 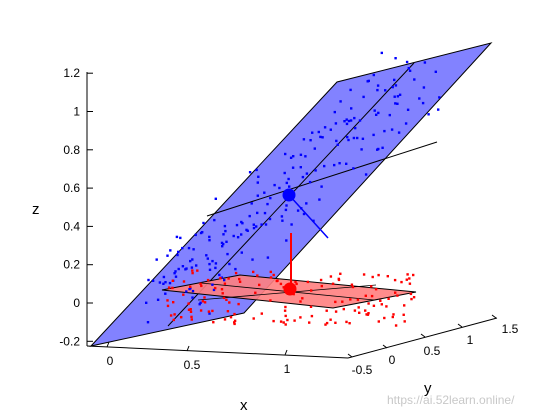 What do you see at coordinates (433, 345) in the screenshot?
I see `y-axis-ticks: -0.5 0 0.5 1 1.5` at bounding box center [433, 345].